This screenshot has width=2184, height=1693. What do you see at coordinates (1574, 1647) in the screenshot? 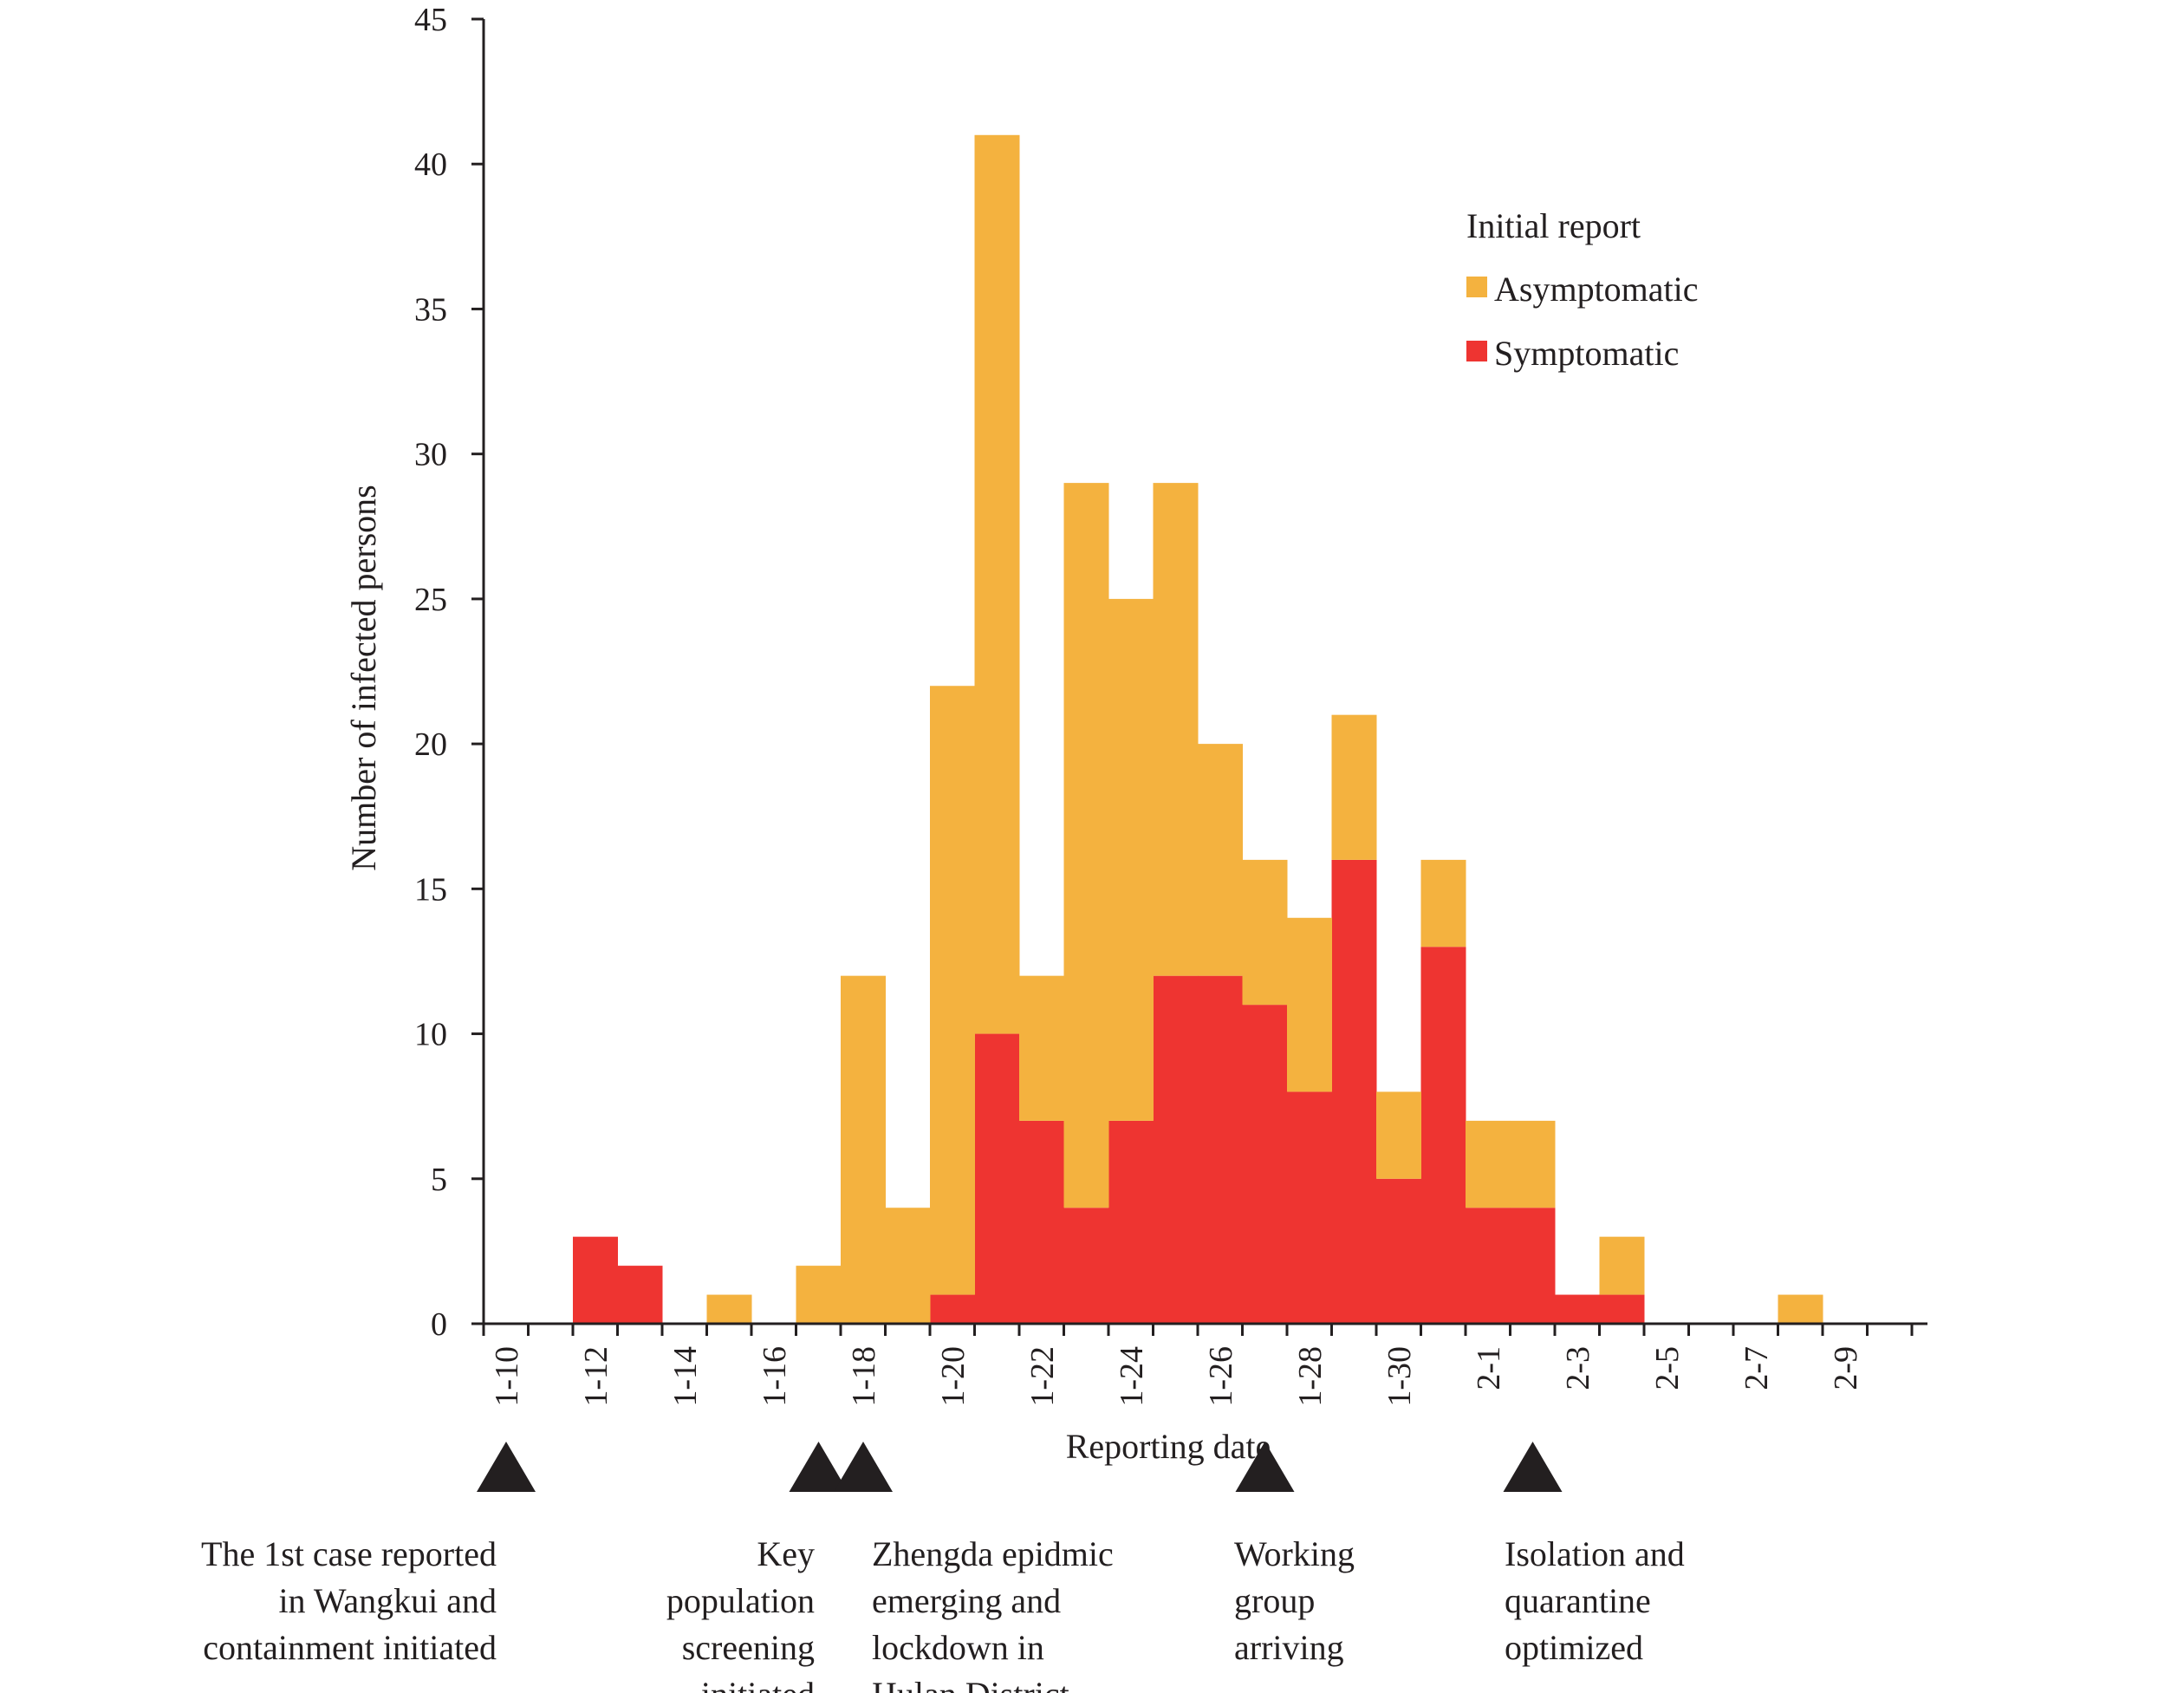
I see `event-caption-2-2: optimized` at bounding box center [1574, 1647].